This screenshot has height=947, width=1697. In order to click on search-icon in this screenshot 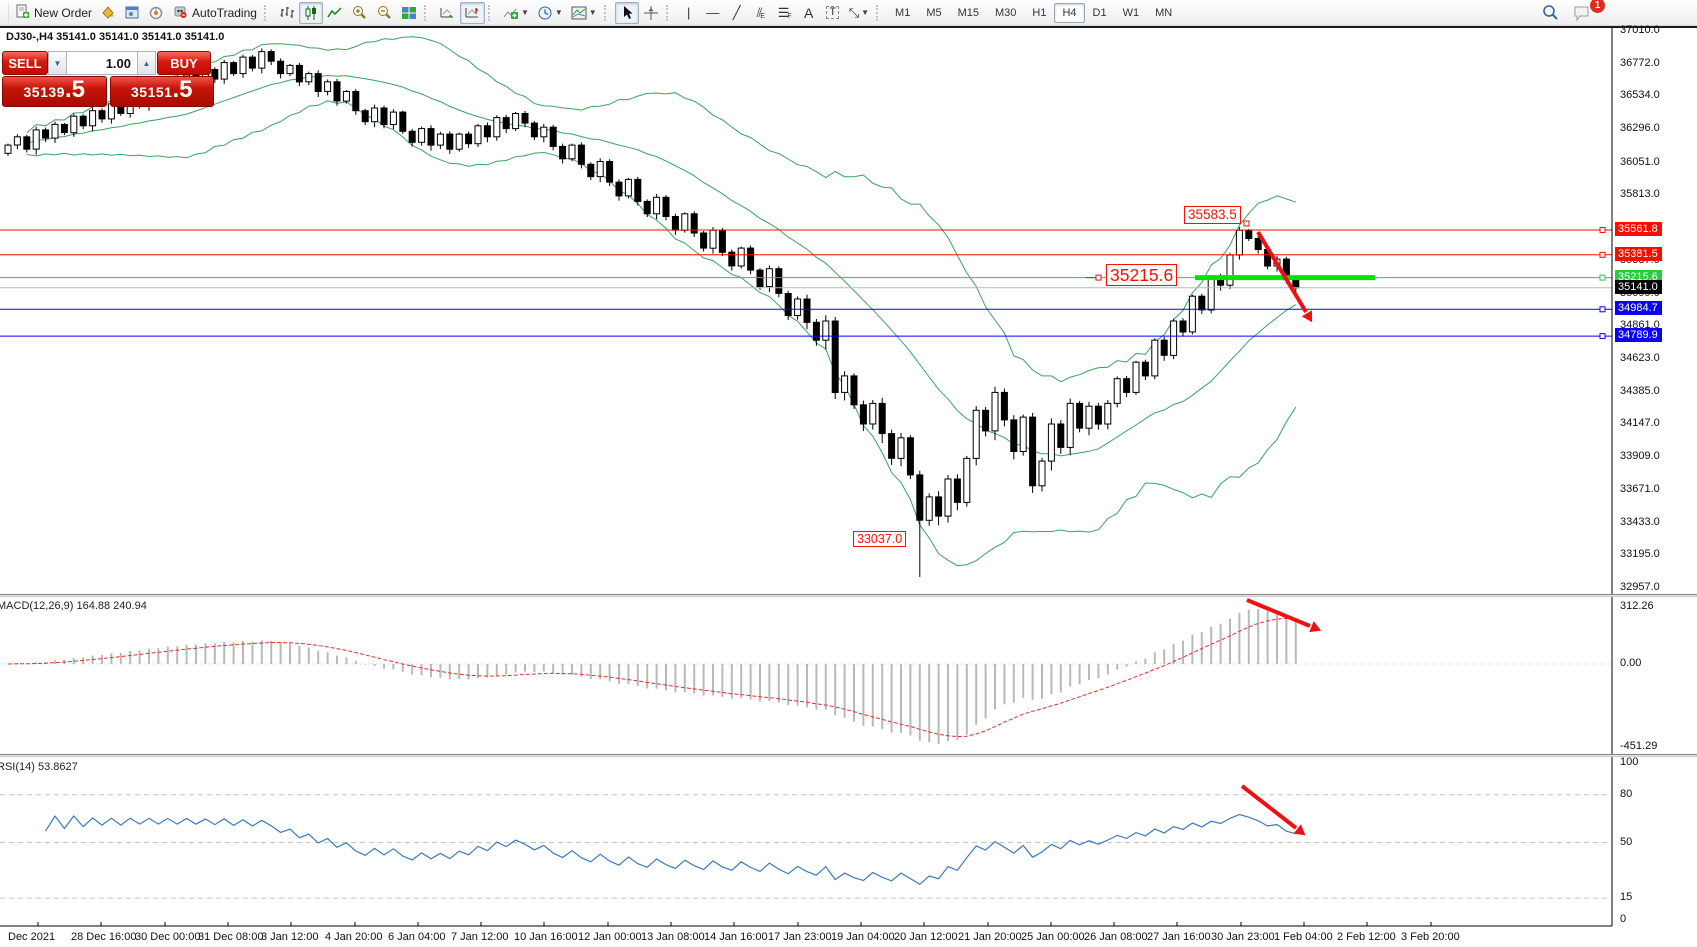, I will do `click(1550, 13)`.